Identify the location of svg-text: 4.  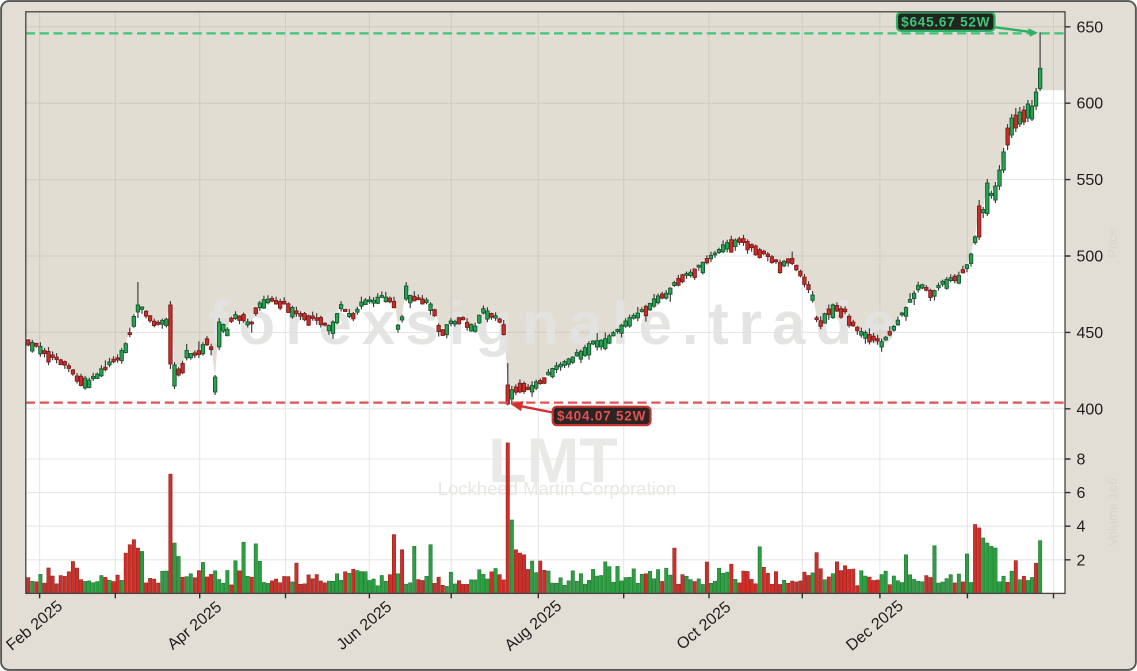
(1081, 527).